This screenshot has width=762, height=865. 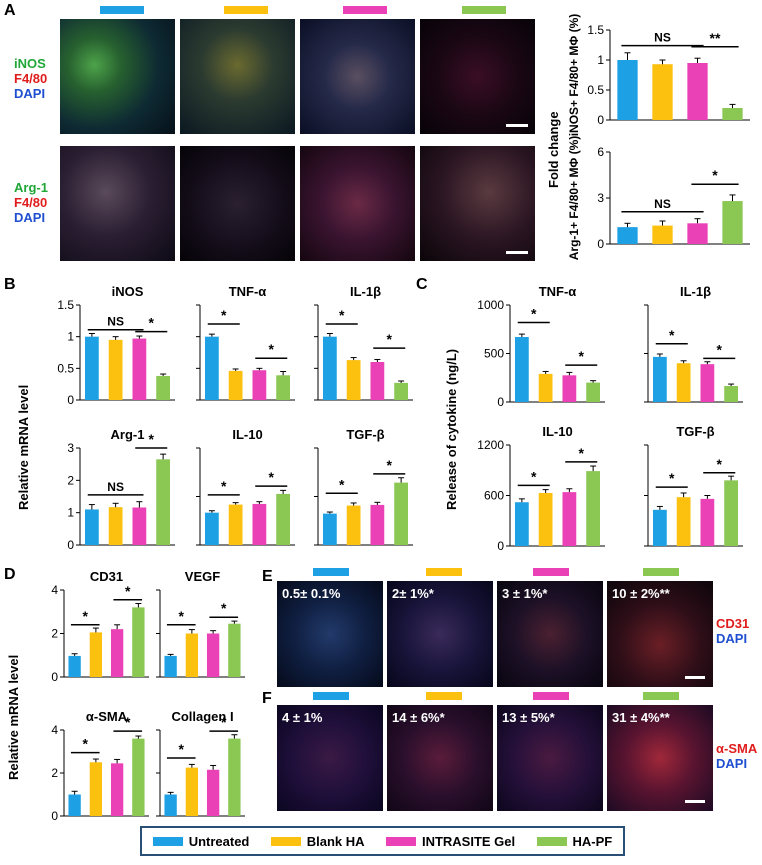 What do you see at coordinates (440, 634) in the screenshot?
I see `micrograph-cd31-blank-ha: 2± 1%*` at bounding box center [440, 634].